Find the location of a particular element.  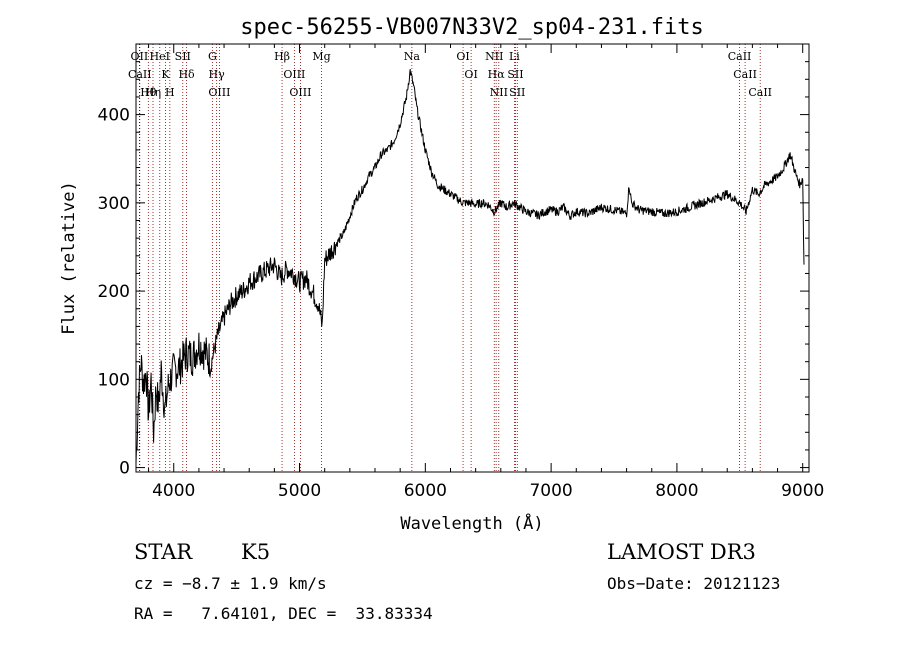

x-tick-label: 9000 is located at coordinates (802, 491).